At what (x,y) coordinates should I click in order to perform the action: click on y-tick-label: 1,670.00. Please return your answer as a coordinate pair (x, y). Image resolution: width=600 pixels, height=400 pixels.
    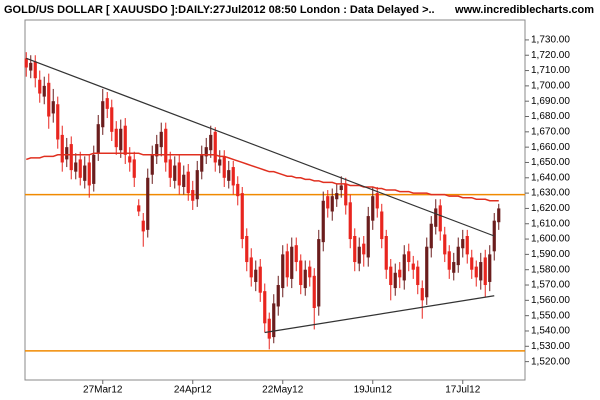
    Looking at the image, I should click on (550, 131).